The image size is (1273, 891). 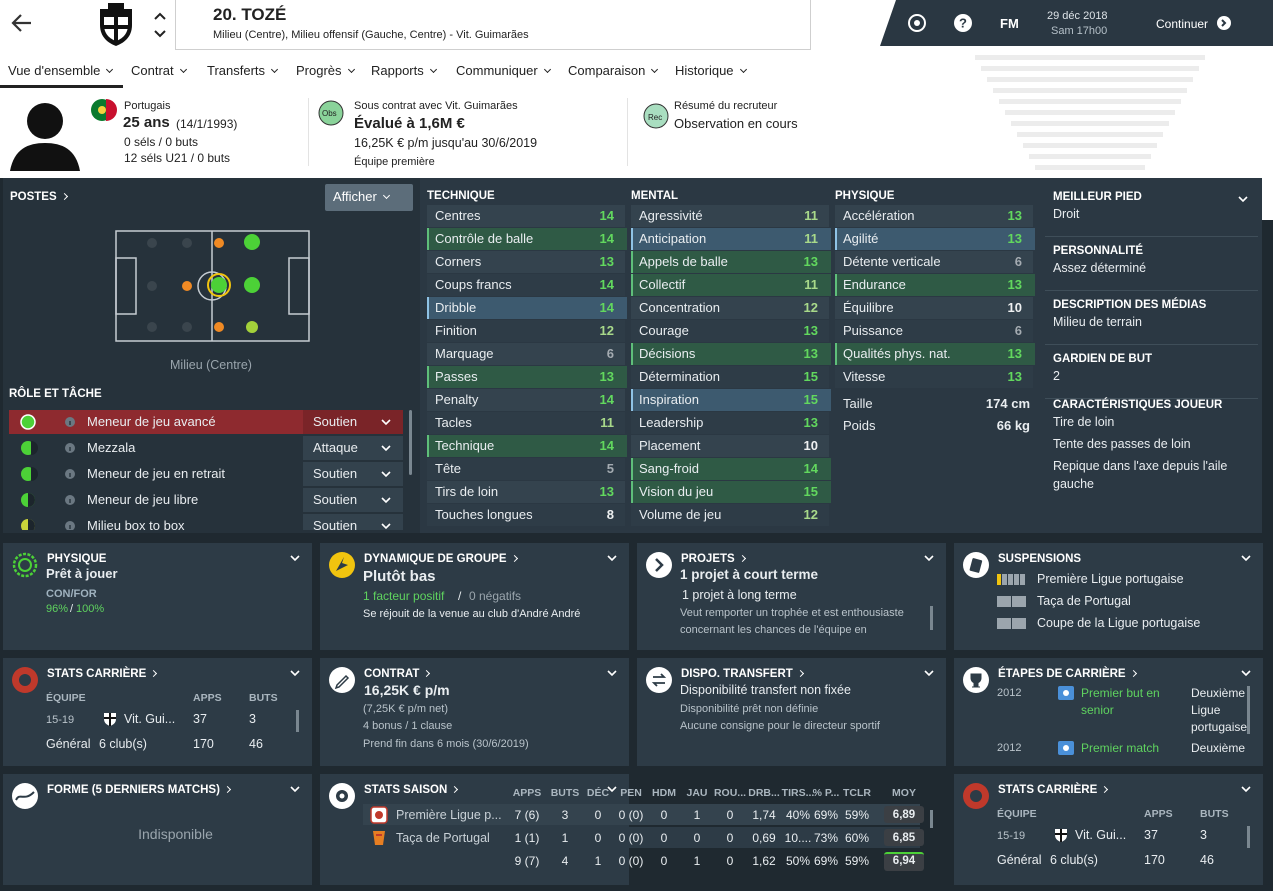 What do you see at coordinates (38, 197) in the screenshot?
I see `positions-title: POSTES` at bounding box center [38, 197].